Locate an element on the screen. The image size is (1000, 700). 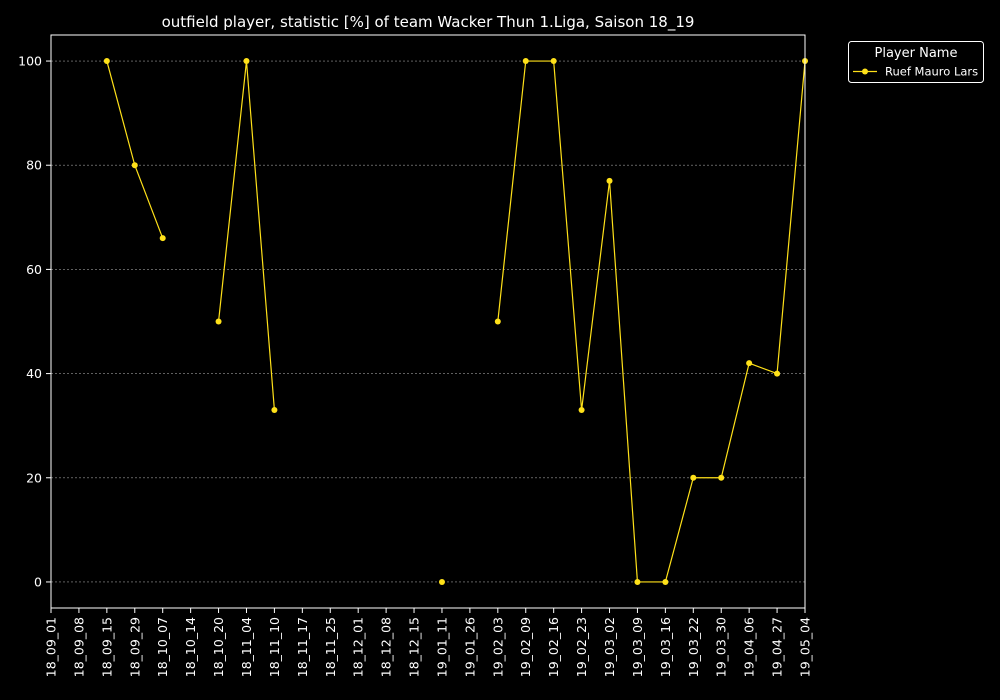
x-tick-label: 19_02_09 is located at coordinates (525, 647).